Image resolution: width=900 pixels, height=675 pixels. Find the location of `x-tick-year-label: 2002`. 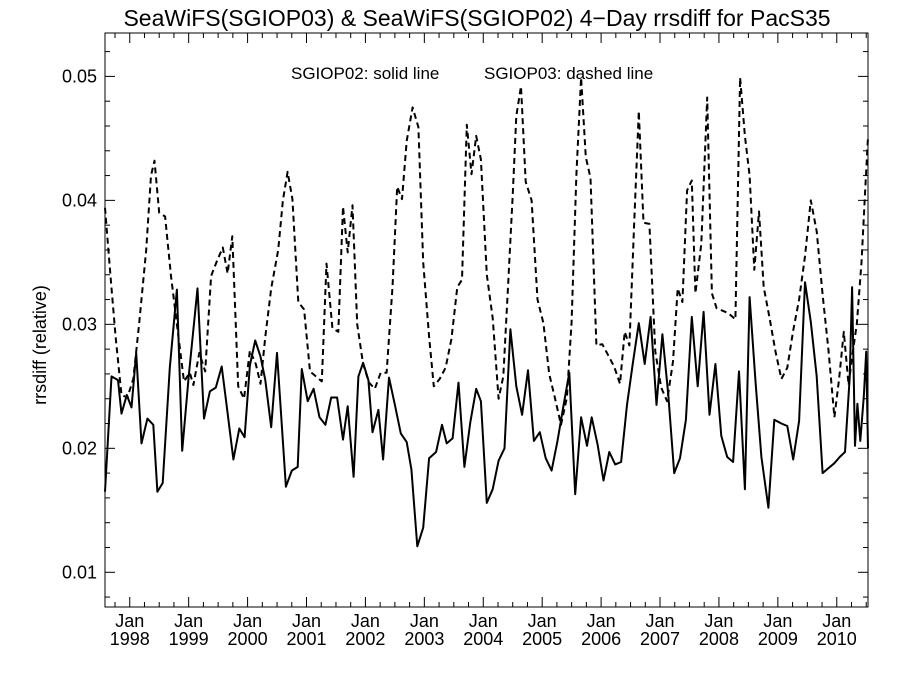

x-tick-year-label: 2002 is located at coordinates (365, 639).